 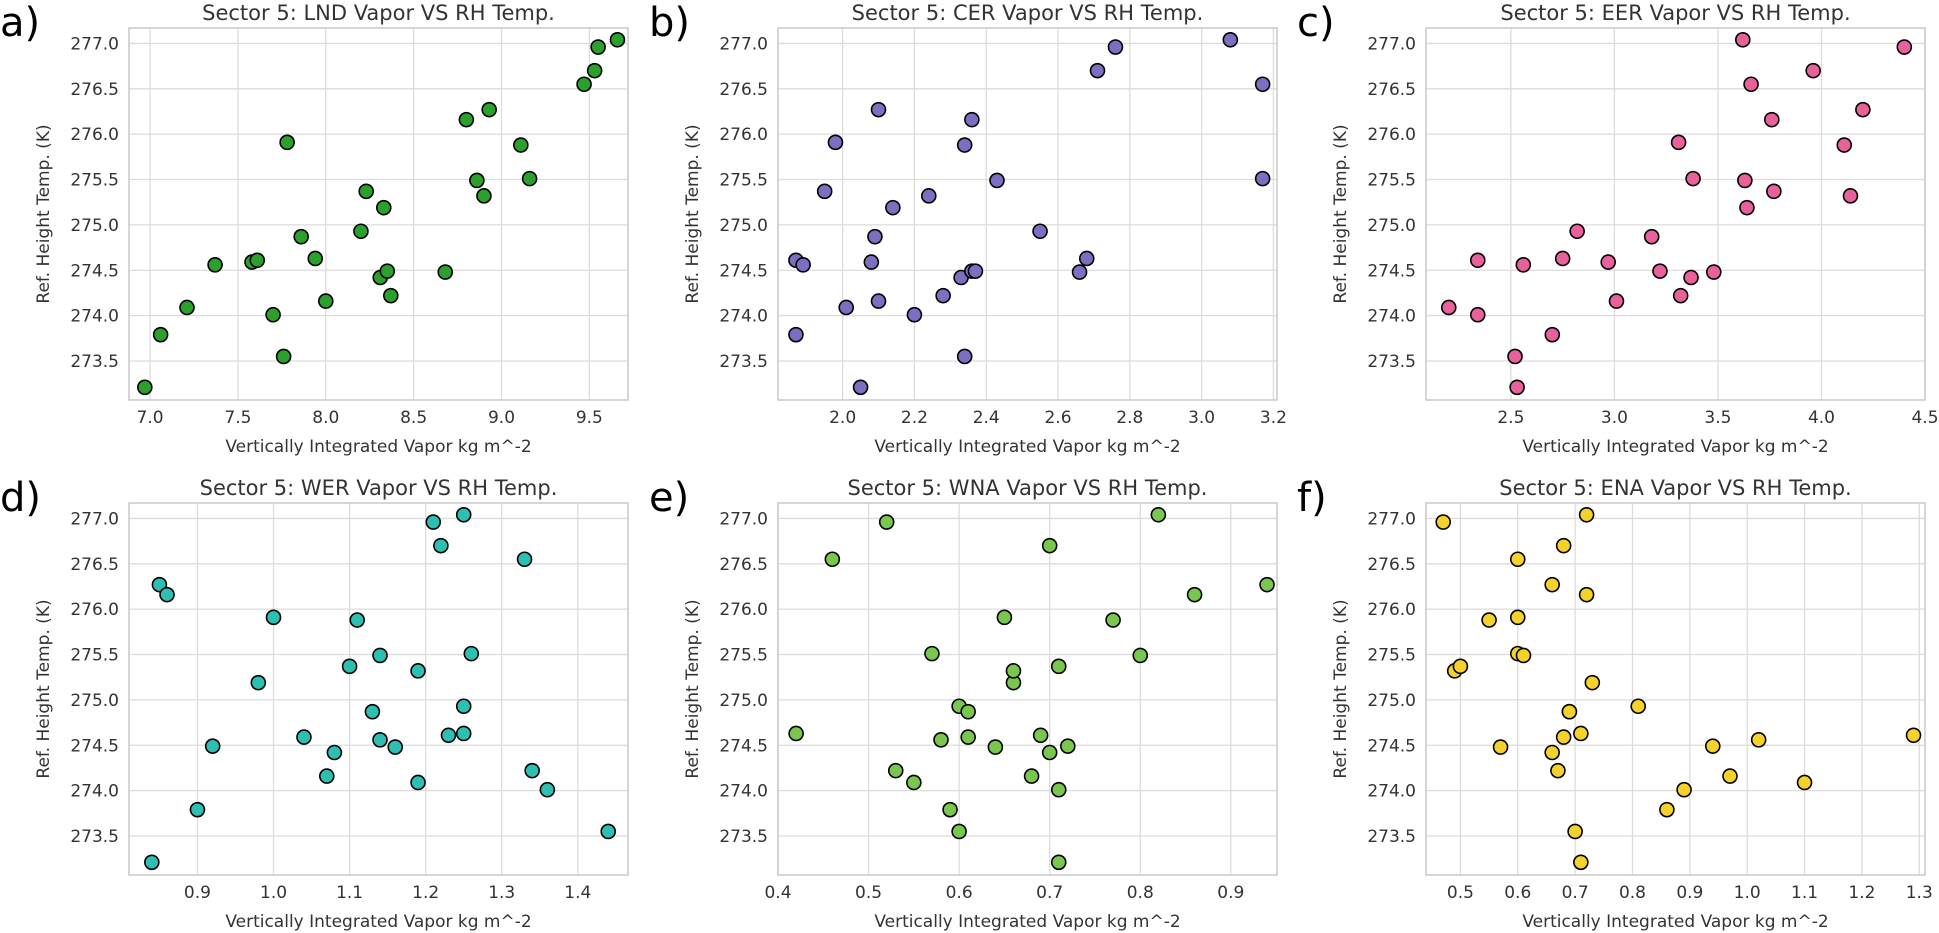 I want to click on x-tick-label: 2.6, so click(x=1057, y=418).